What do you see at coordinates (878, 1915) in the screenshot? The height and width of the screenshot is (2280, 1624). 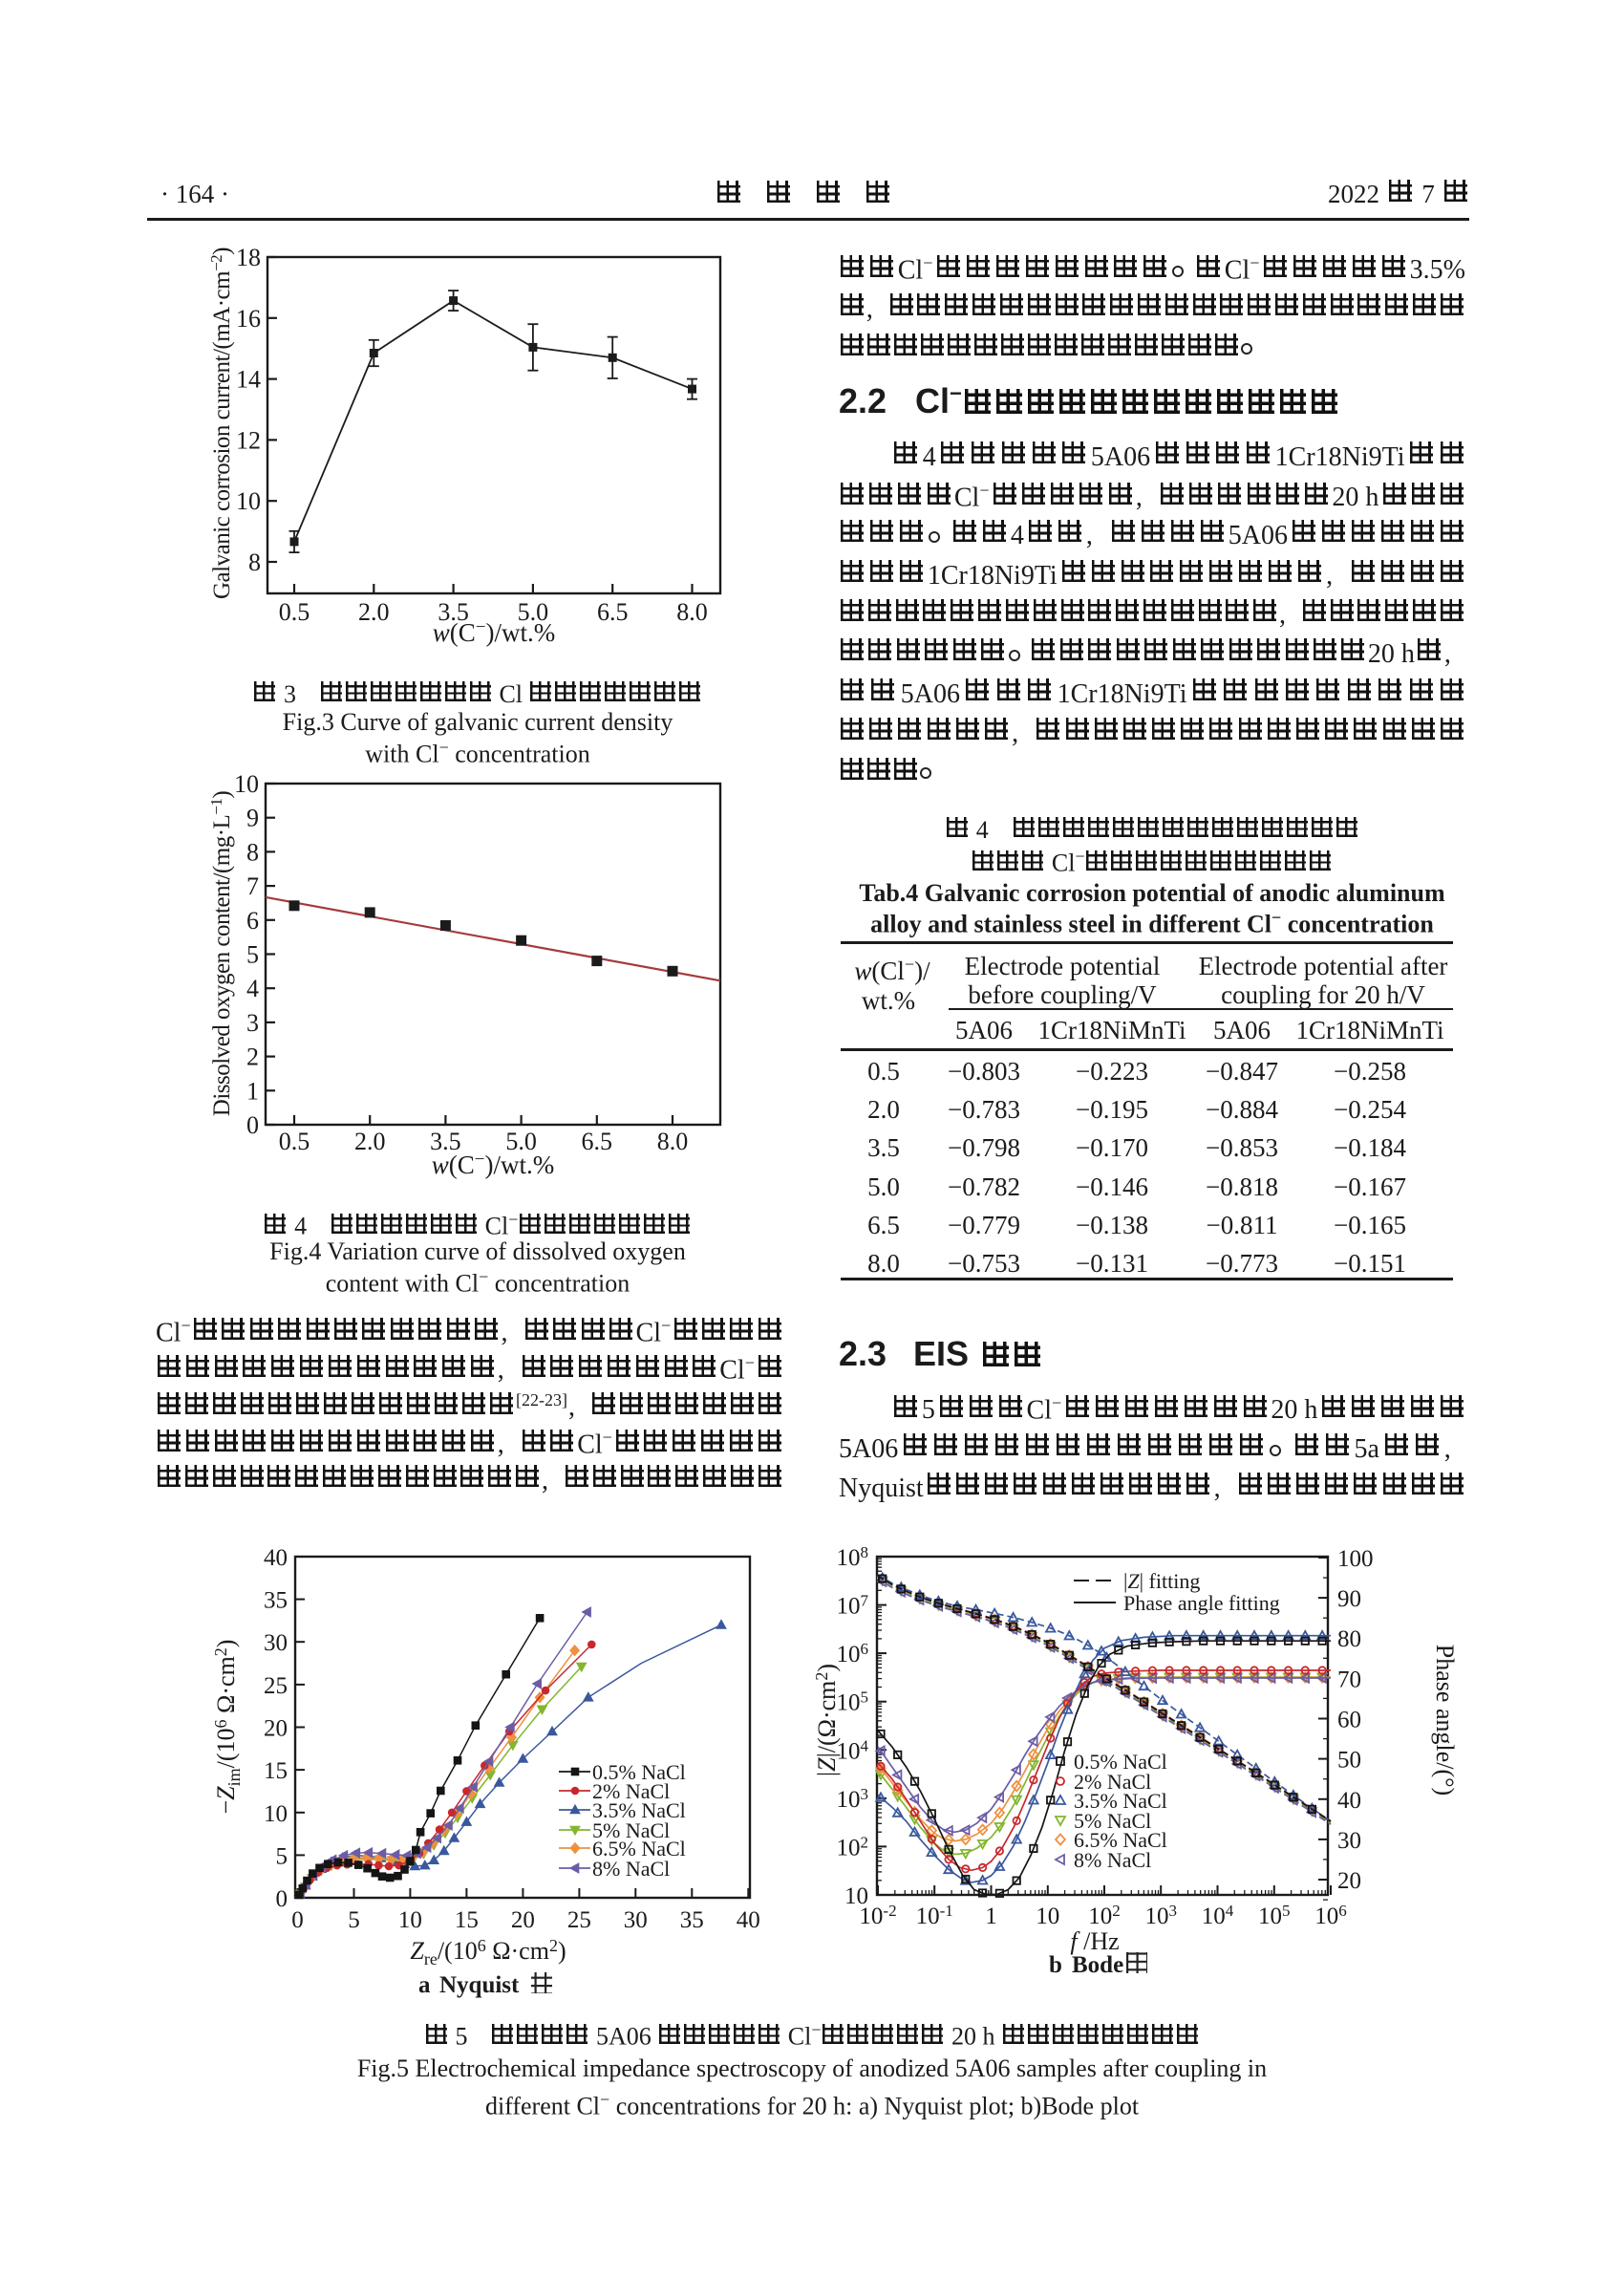 I see `svg-text: 10-2` at bounding box center [878, 1915].